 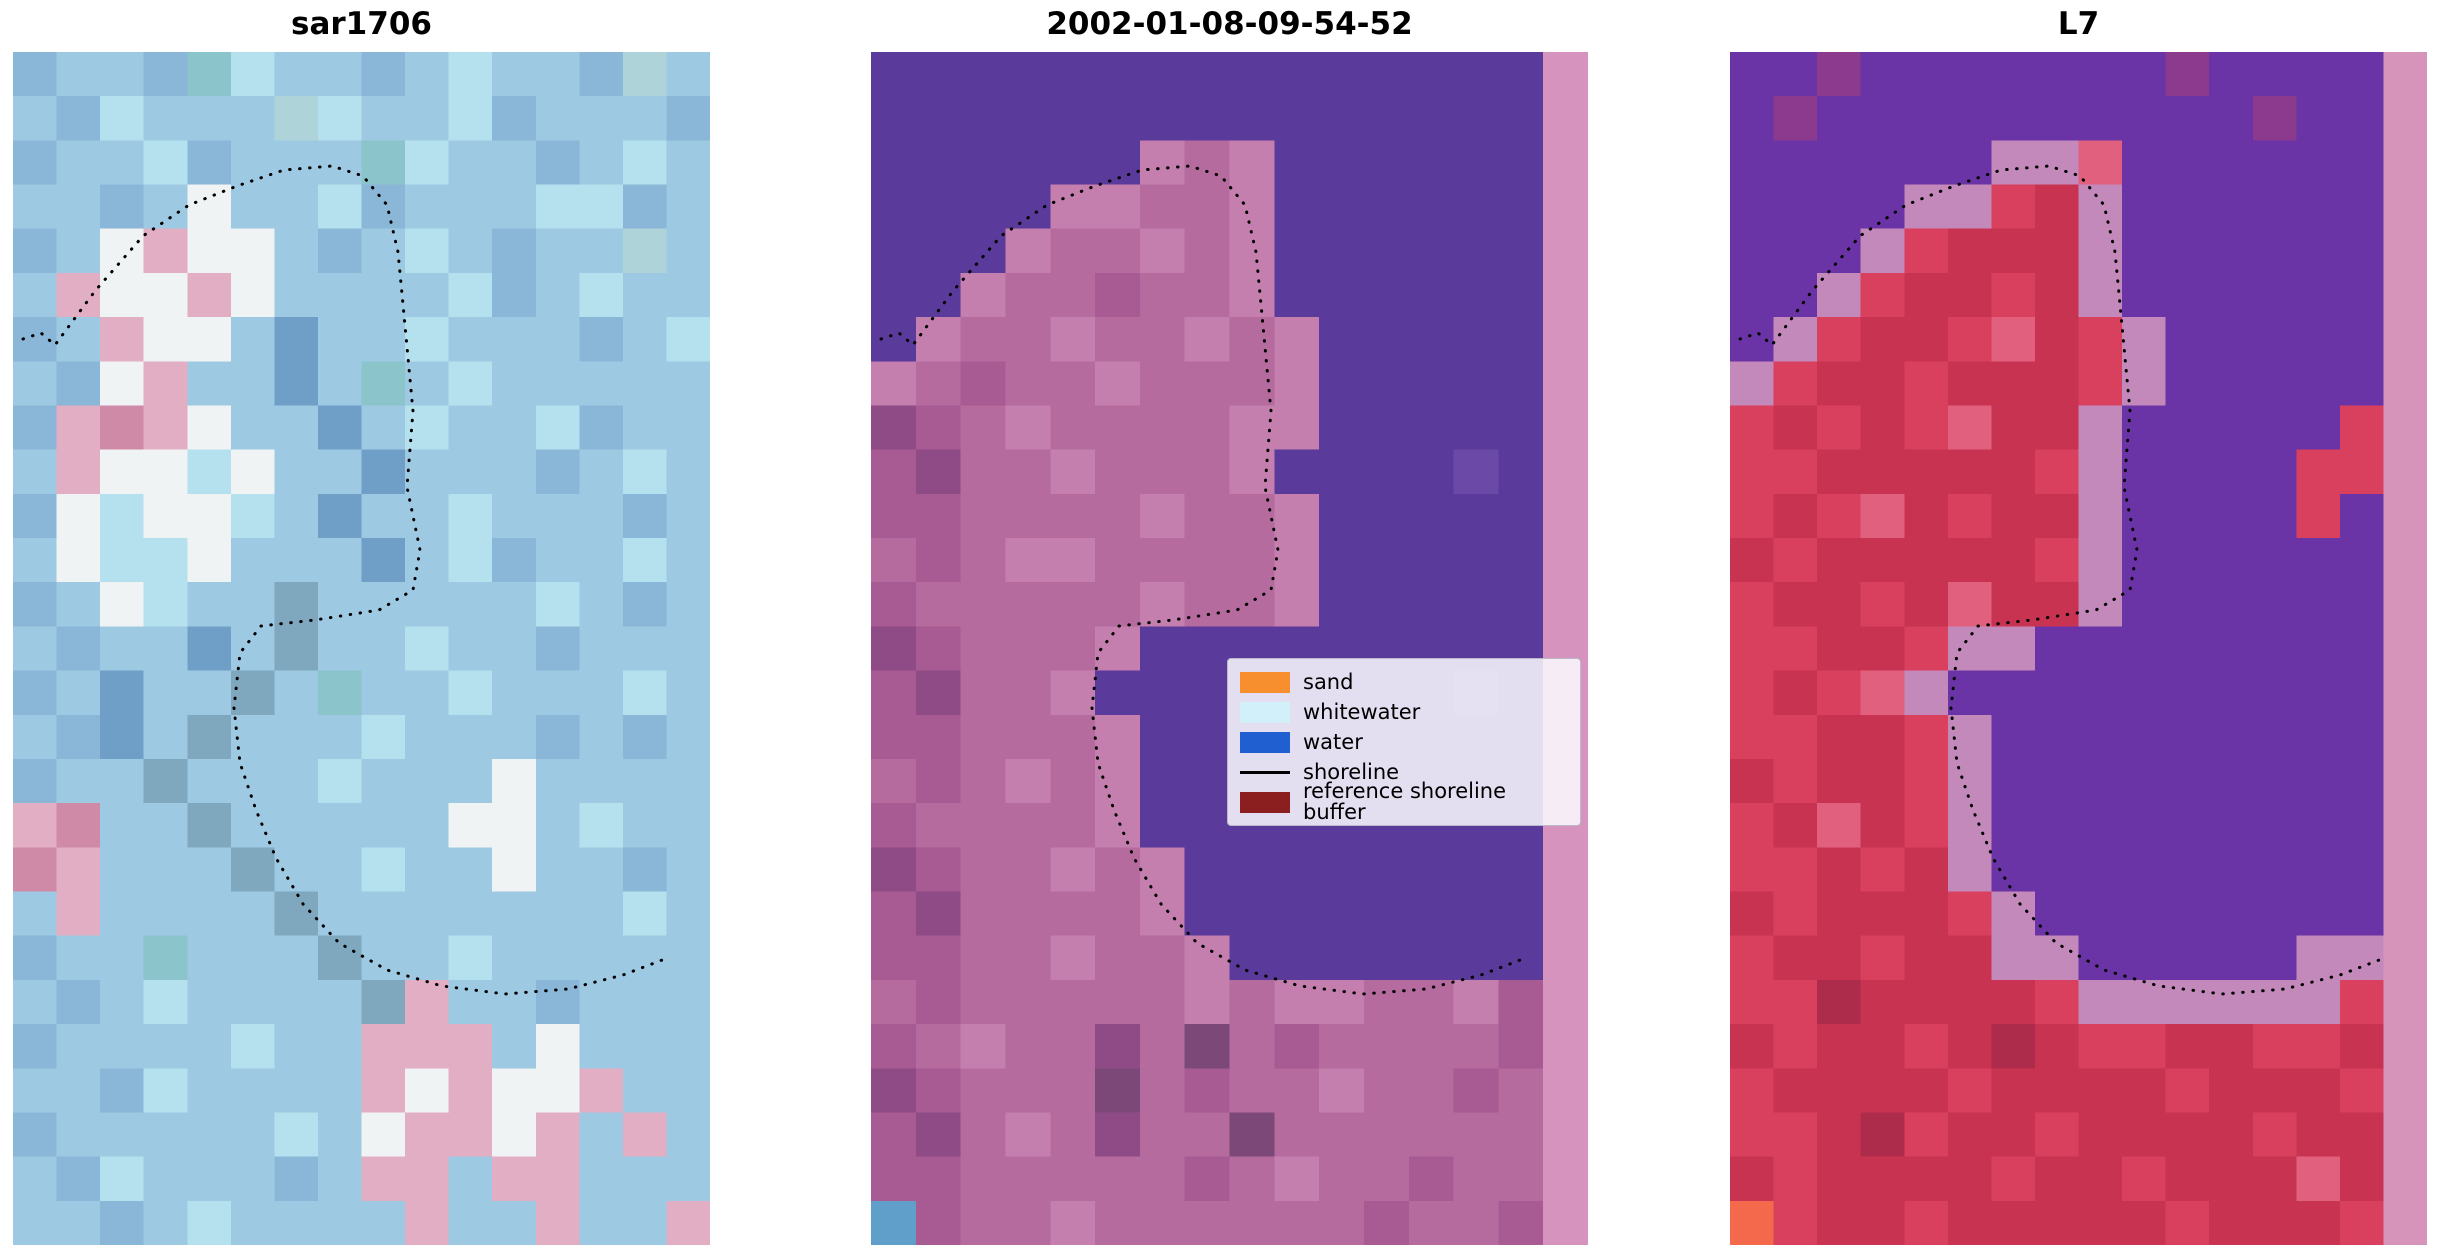 I want to click on legend-entry-sand: sand, so click(x=1404, y=682).